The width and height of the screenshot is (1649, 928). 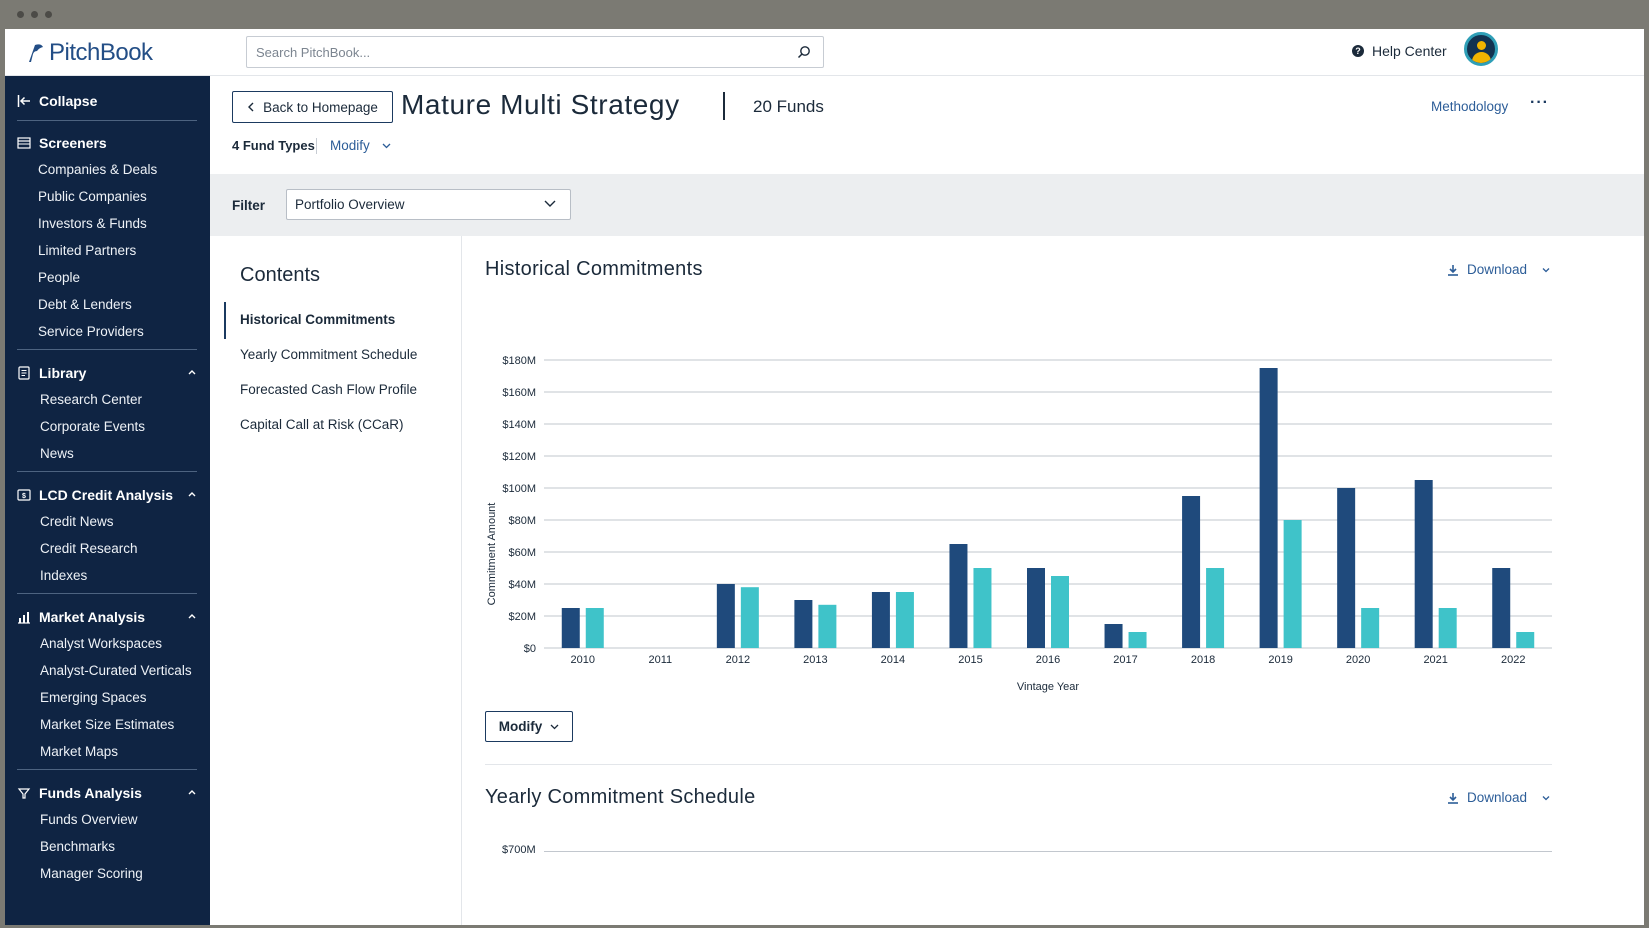 What do you see at coordinates (529, 726) in the screenshot?
I see `modify-chart-button: Modify` at bounding box center [529, 726].